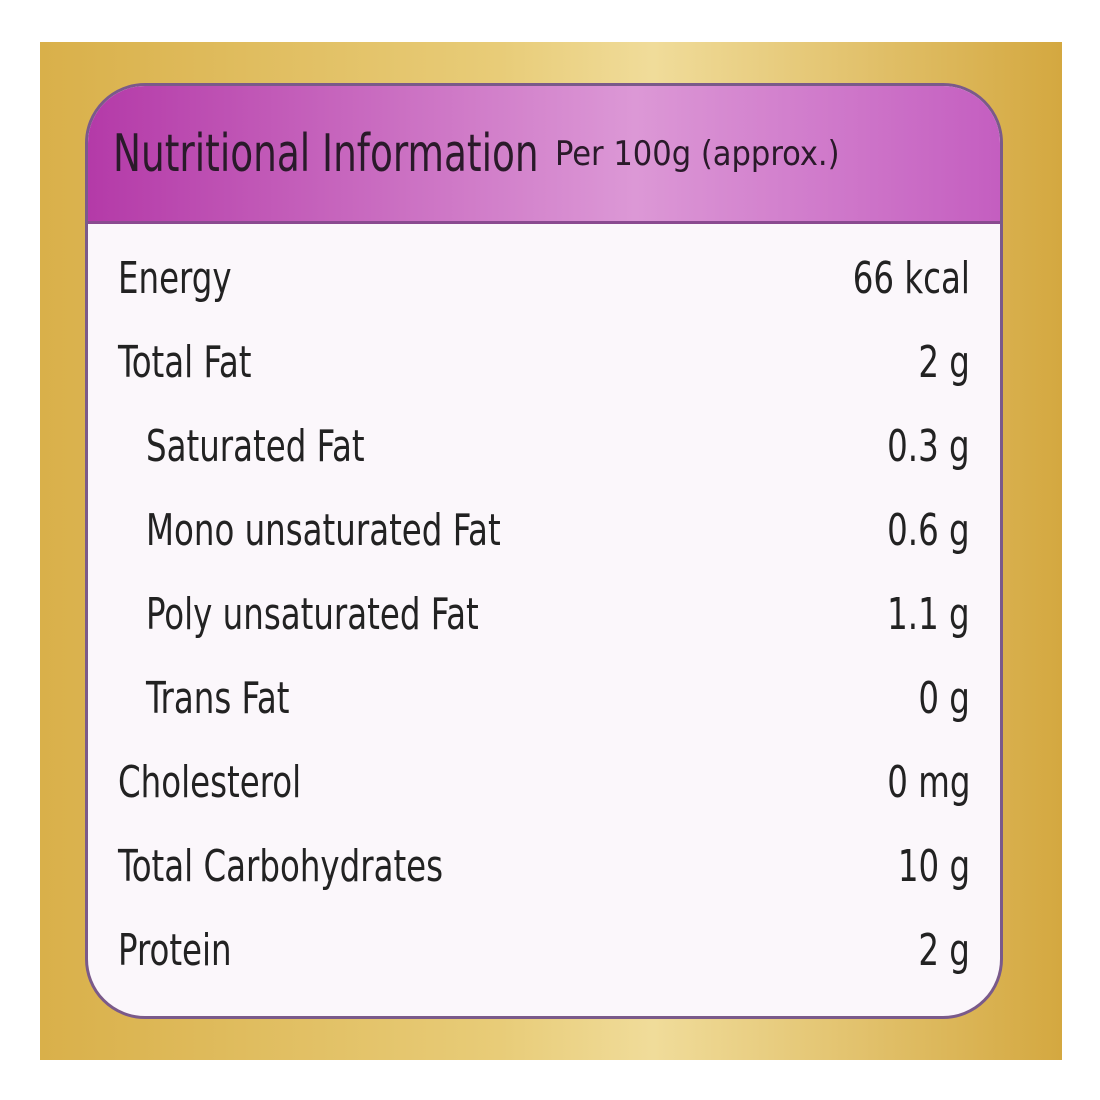  Describe the element at coordinates (544, 530) in the screenshot. I see `nutrient-row: Mono unsaturated Fat 0.6 g` at that location.